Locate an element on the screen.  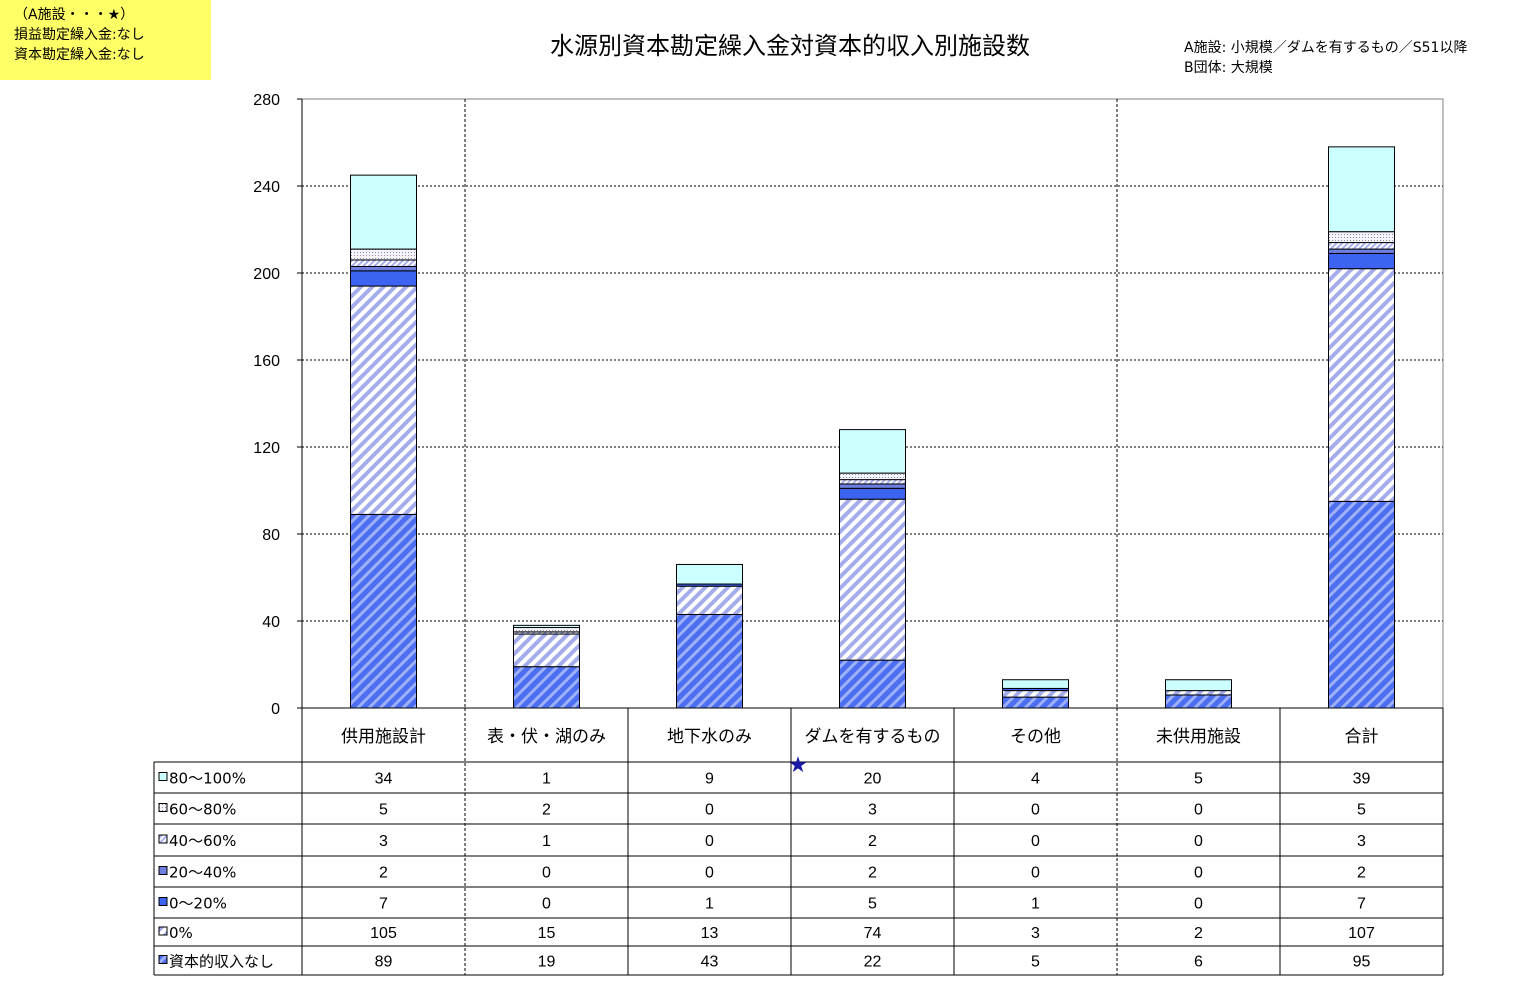
y-tick-label: 40 is located at coordinates (271, 622).